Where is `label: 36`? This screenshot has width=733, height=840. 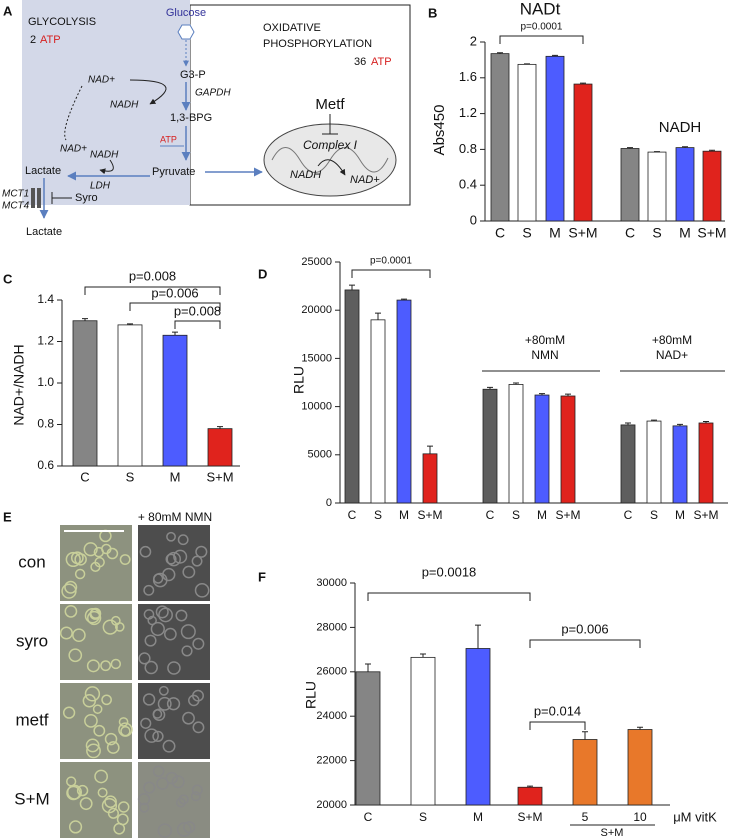 label: 36 is located at coordinates (360, 62).